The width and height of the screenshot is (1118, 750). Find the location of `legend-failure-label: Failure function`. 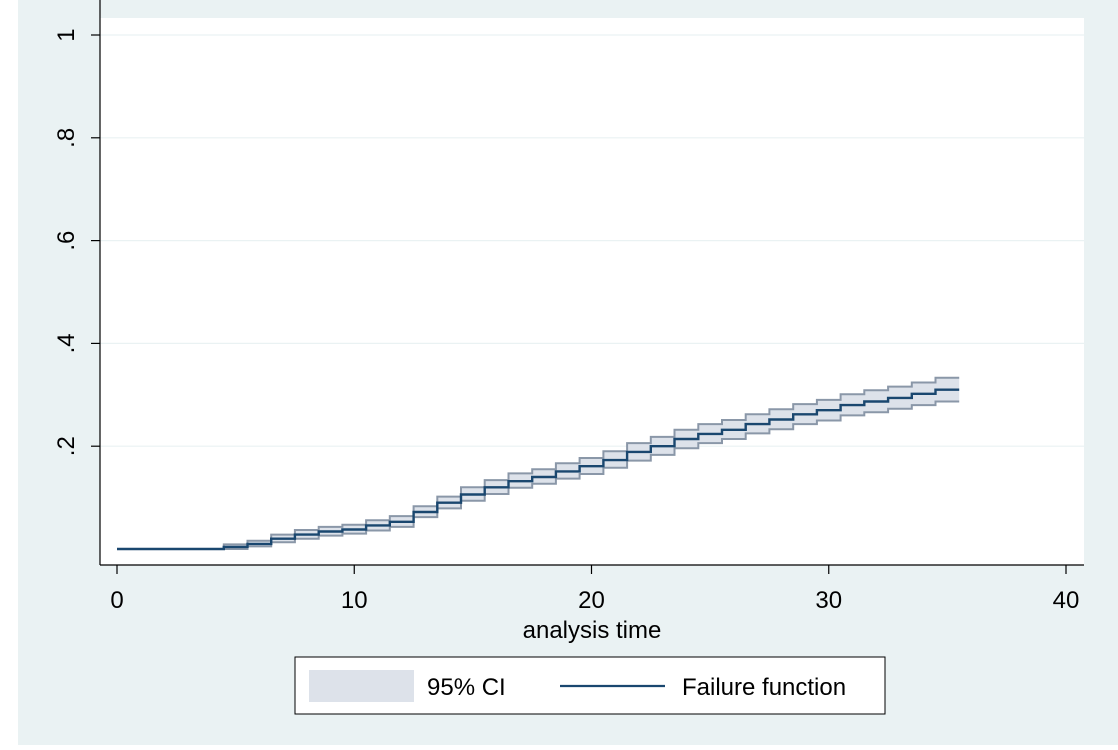

legend-failure-label: Failure function is located at coordinates (764, 687).